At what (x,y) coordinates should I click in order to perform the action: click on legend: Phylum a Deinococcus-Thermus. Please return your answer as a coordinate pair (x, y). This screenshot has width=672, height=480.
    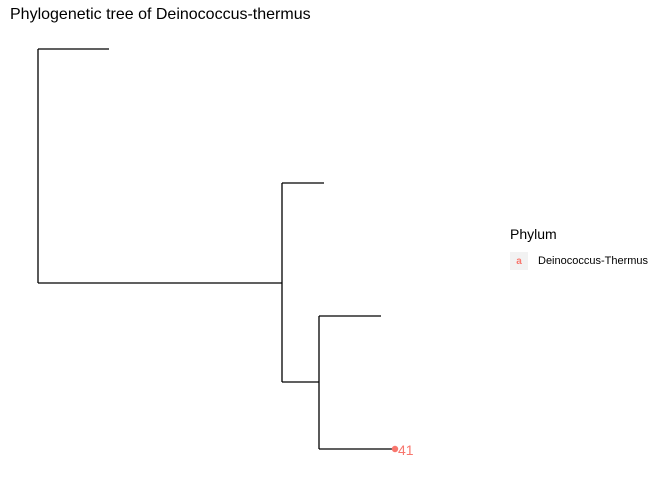
    Looking at the image, I should click on (579, 248).